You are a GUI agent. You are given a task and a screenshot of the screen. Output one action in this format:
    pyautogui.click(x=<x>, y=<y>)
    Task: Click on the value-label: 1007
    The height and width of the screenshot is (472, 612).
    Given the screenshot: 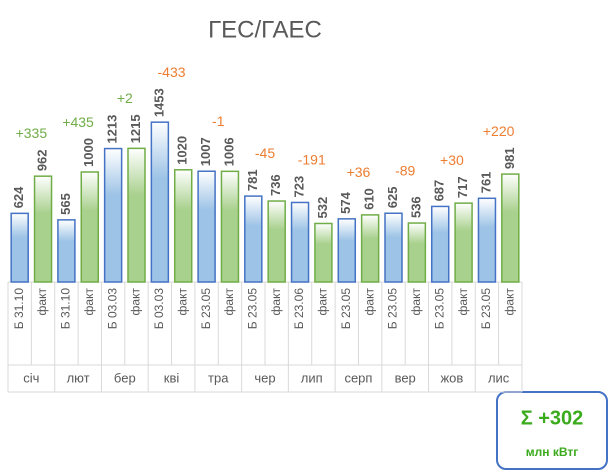 What is the action you would take?
    pyautogui.click(x=205, y=151)
    